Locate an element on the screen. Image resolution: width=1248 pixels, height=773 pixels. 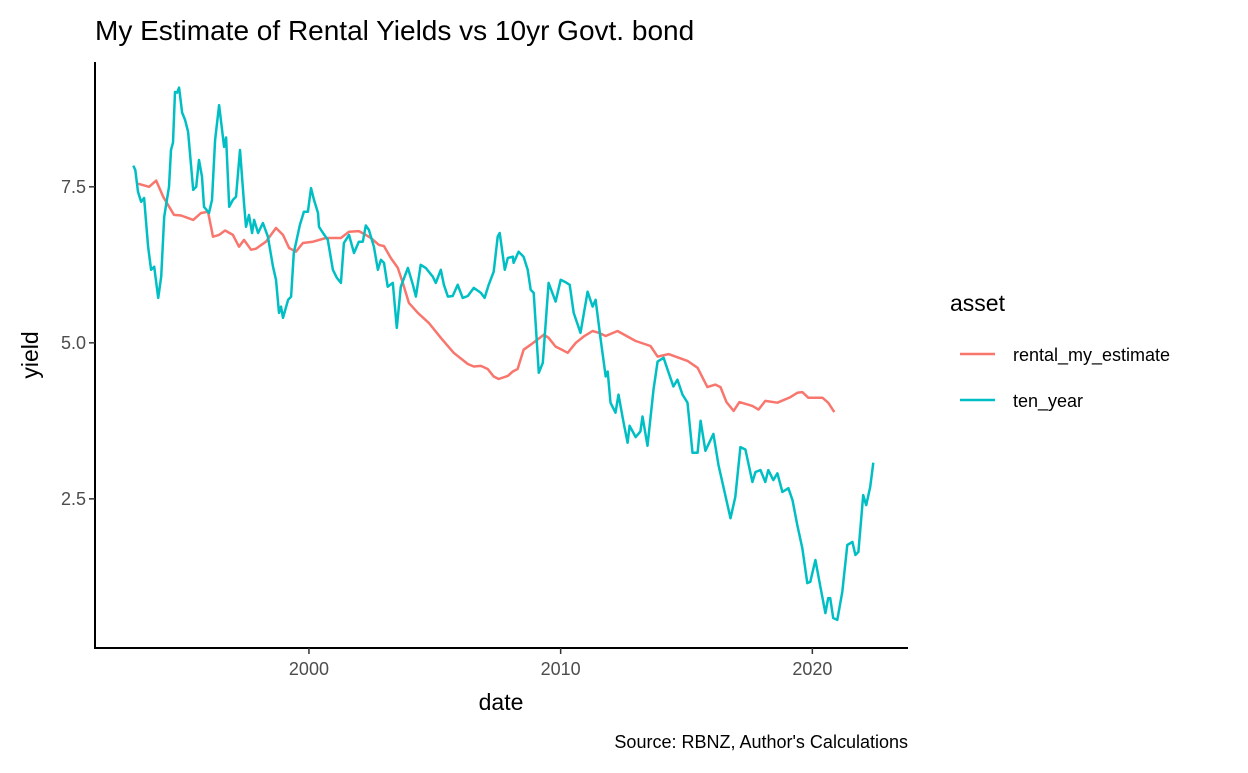
chart-caption: Source: RBNZ, Author's Calculations is located at coordinates (761, 742).